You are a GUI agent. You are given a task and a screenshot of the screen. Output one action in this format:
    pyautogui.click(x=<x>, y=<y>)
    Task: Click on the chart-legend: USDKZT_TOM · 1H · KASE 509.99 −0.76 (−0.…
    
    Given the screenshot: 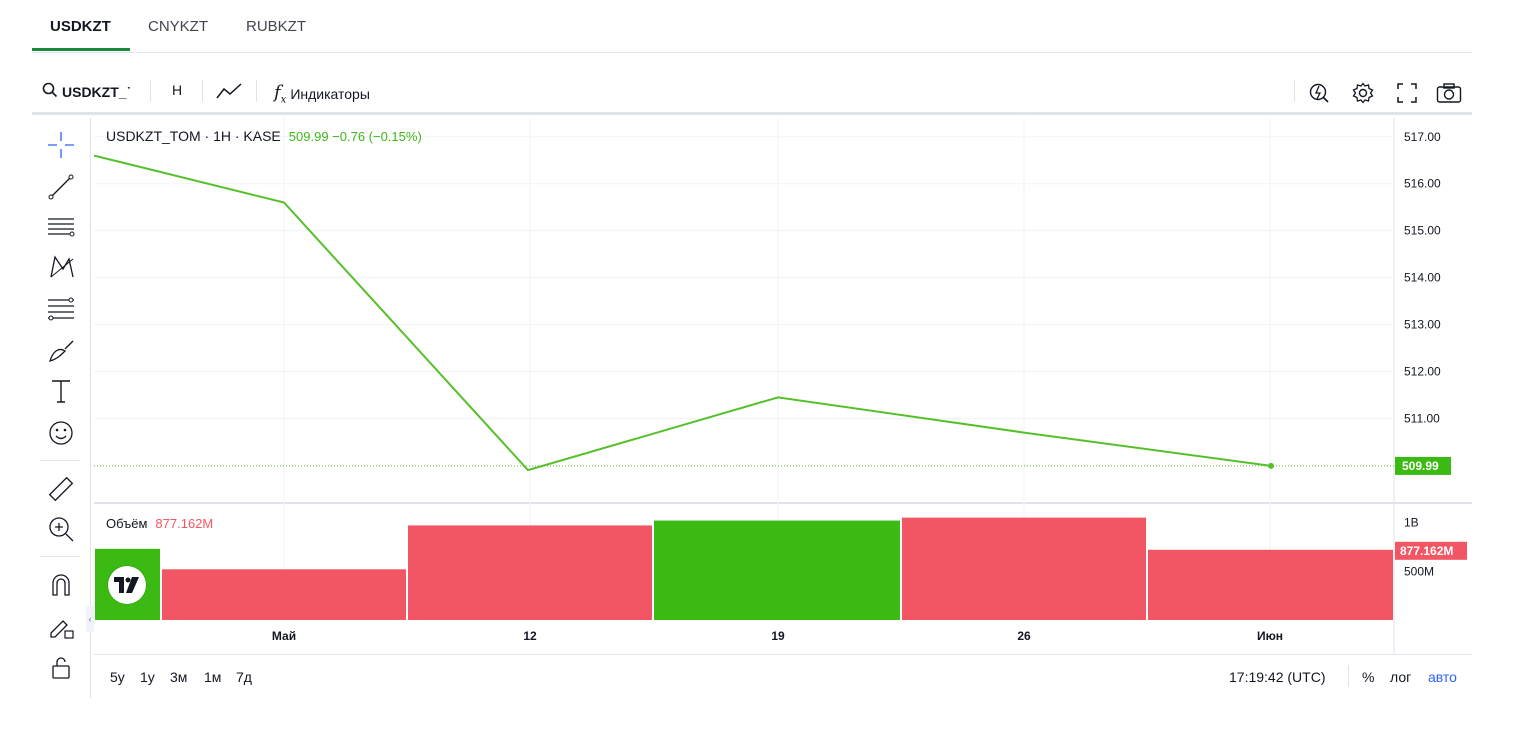 What is the action you would take?
    pyautogui.click(x=264, y=136)
    